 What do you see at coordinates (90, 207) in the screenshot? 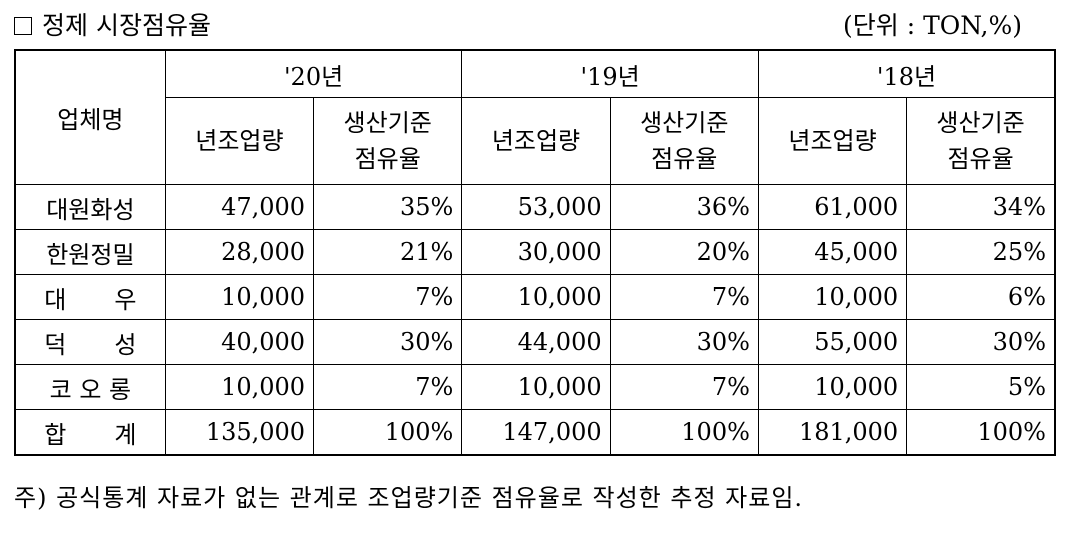
I see `company-name: 대원화성` at bounding box center [90, 207].